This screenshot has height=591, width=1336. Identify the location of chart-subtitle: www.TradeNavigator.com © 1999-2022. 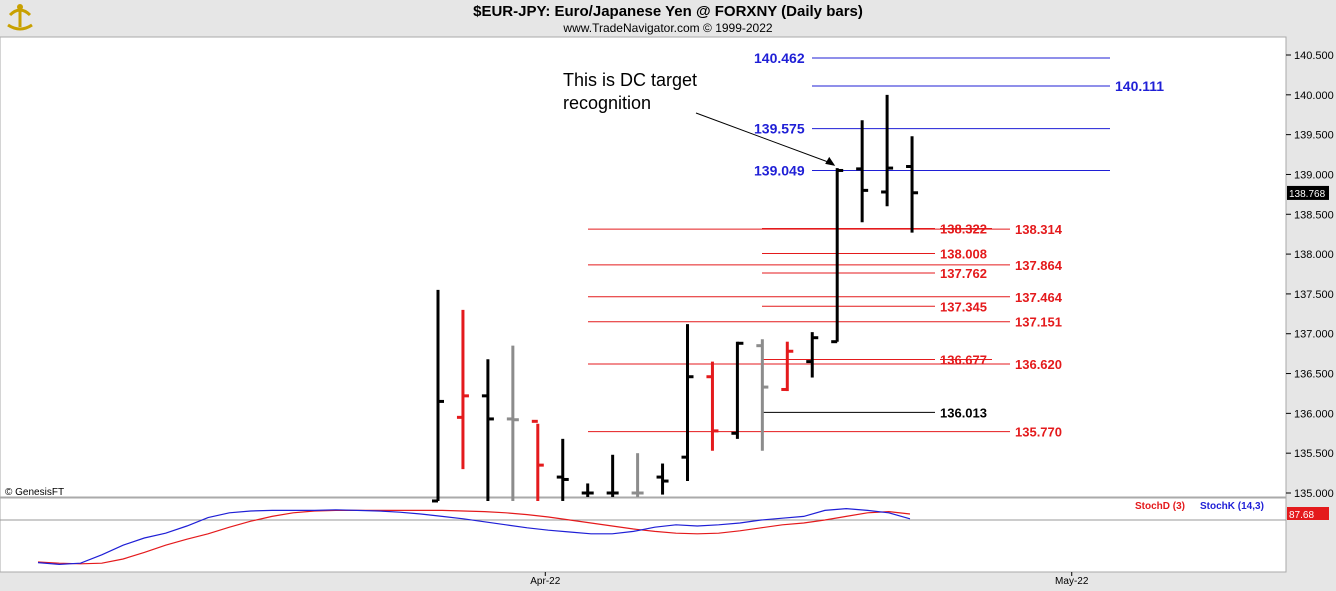
(668, 28).